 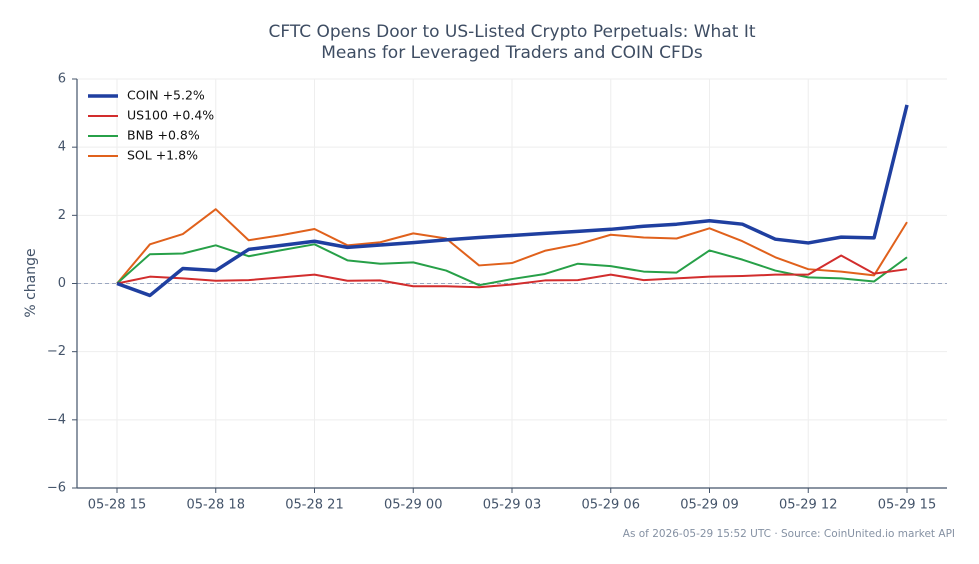 What do you see at coordinates (314, 505) in the screenshot?
I see `x-tick-label: 05-28 21` at bounding box center [314, 505].